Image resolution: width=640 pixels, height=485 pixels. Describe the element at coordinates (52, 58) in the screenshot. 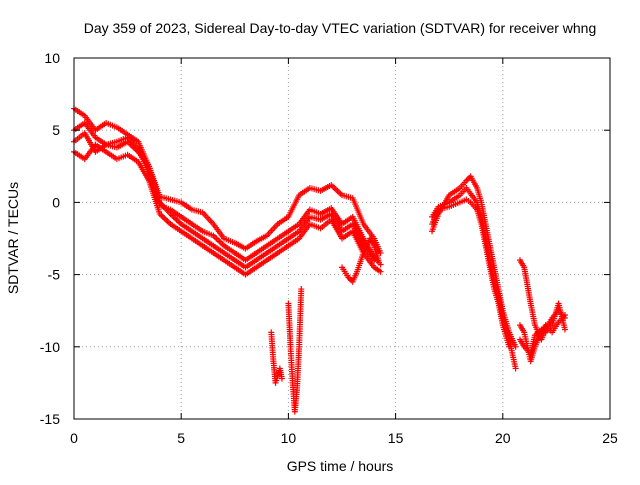

I see `y-tick-label: 10` at that location.